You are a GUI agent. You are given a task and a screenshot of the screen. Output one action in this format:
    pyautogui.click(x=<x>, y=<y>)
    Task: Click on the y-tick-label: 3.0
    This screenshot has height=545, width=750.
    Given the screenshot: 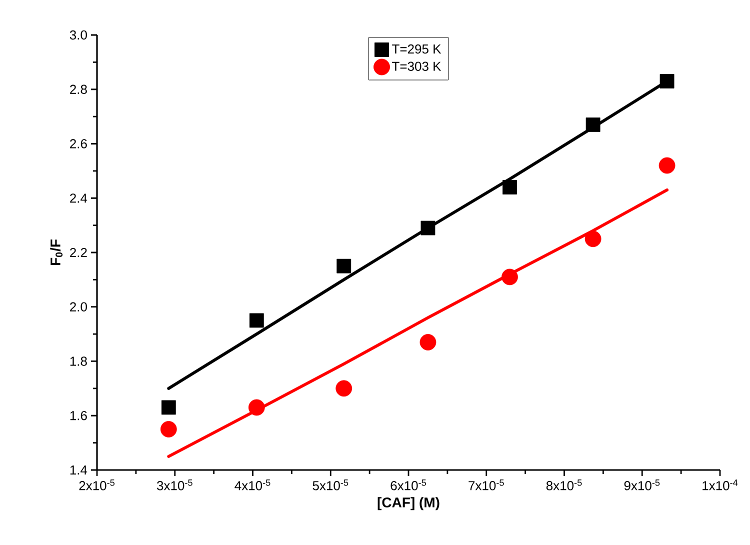 What is the action you would take?
    pyautogui.click(x=78, y=35)
    